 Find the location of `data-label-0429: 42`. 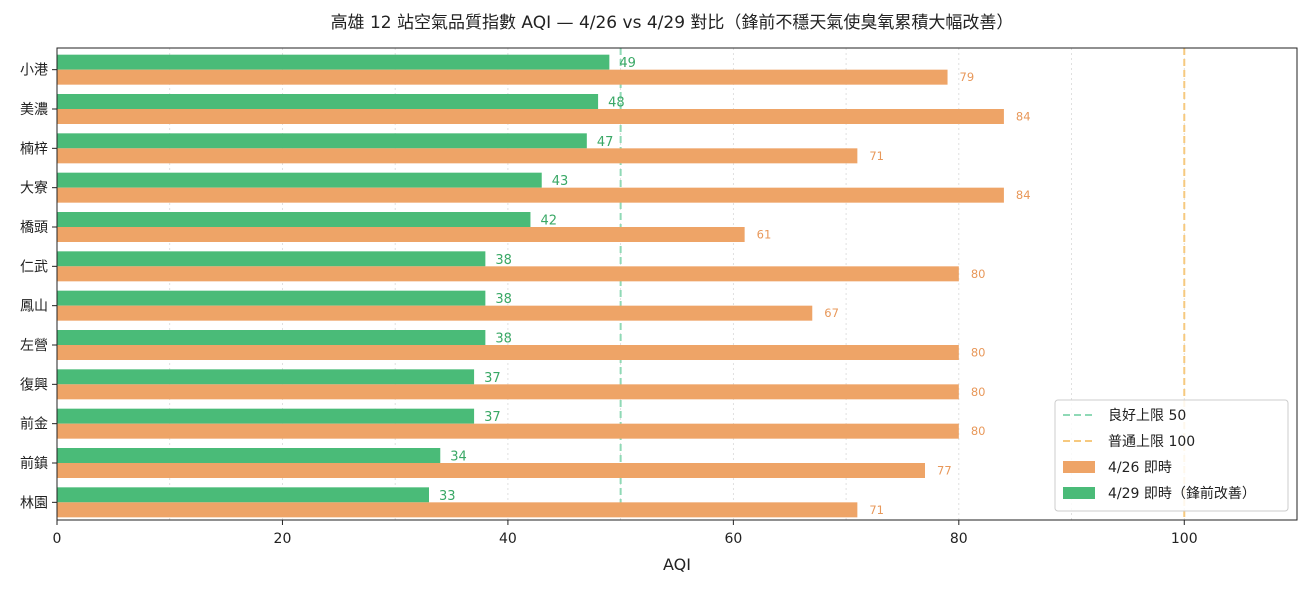

data-label-0429: 42 is located at coordinates (548, 221).